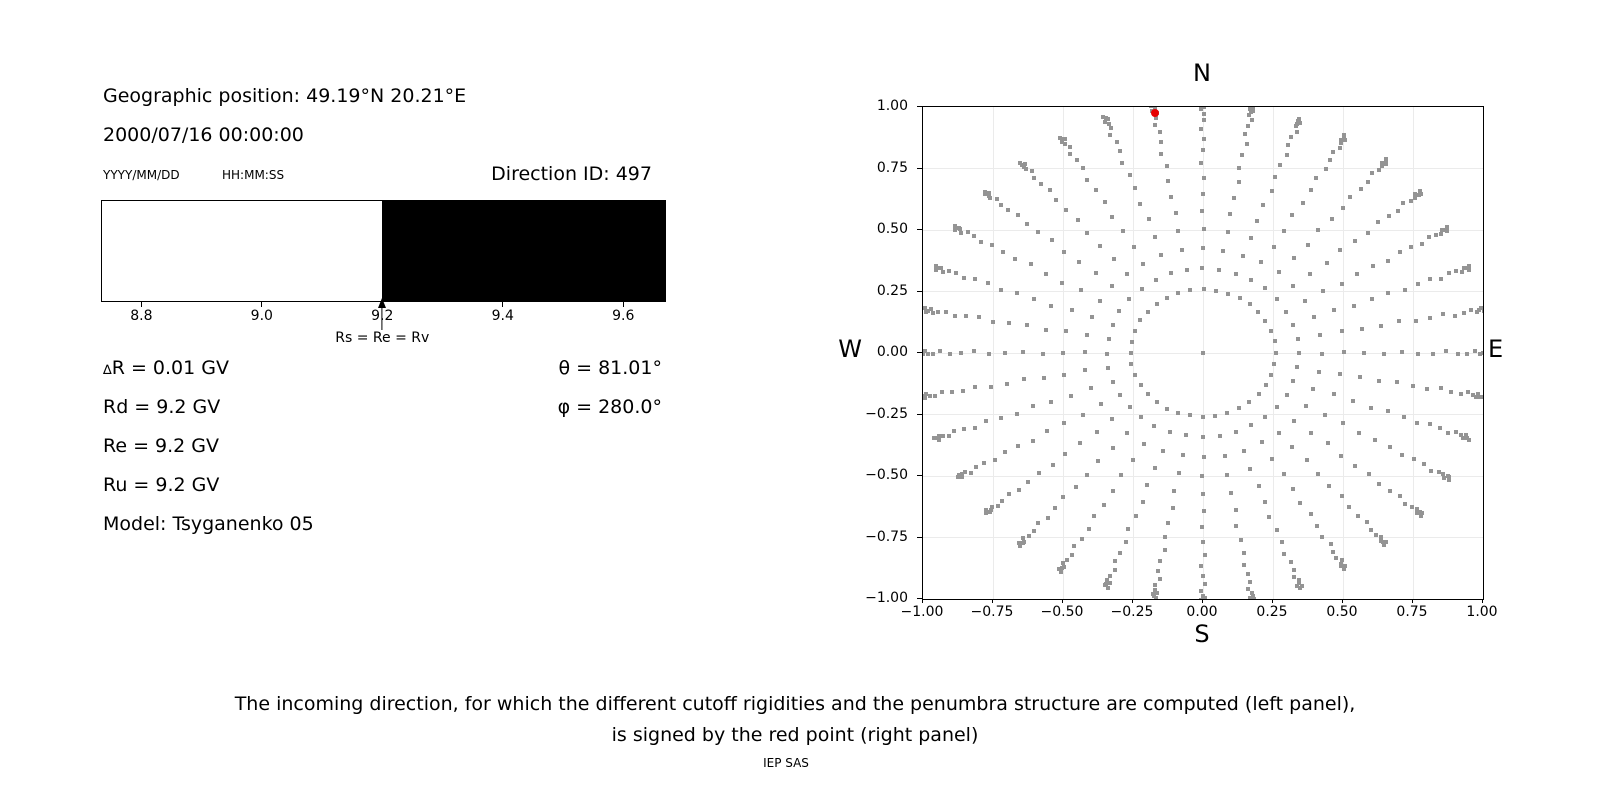  I want to click on credit-label: IEP SAS, so click(786, 763).